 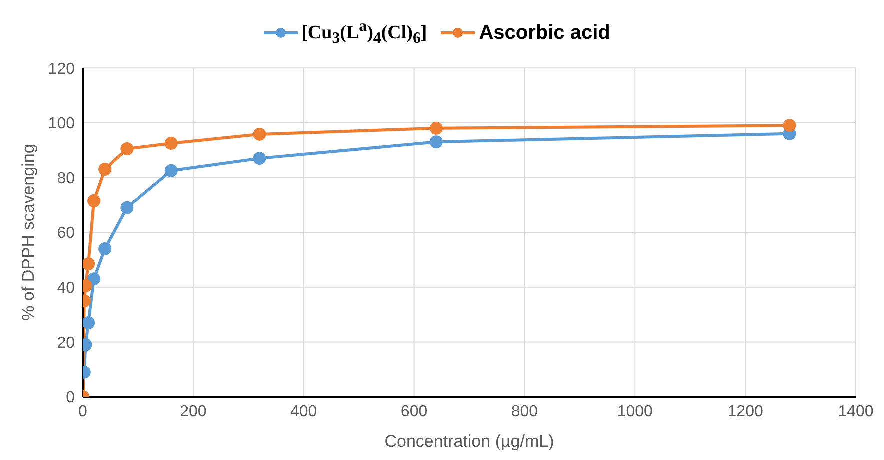 What do you see at coordinates (856, 411) in the screenshot?
I see `x-tick-label: 1400` at bounding box center [856, 411].